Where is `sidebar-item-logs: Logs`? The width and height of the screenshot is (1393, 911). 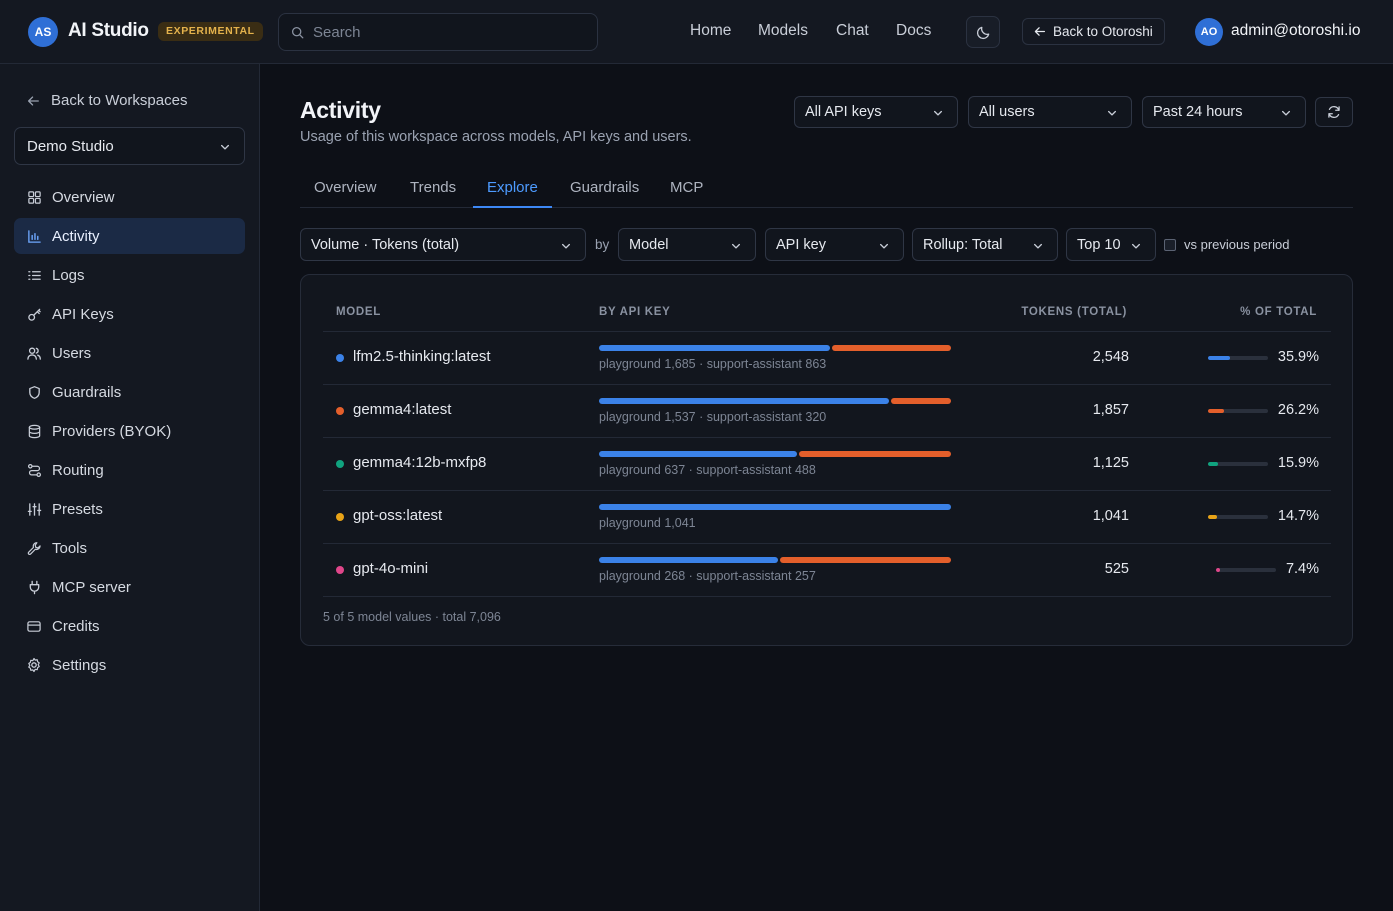
sidebar-item-logs: Logs is located at coordinates (129, 275).